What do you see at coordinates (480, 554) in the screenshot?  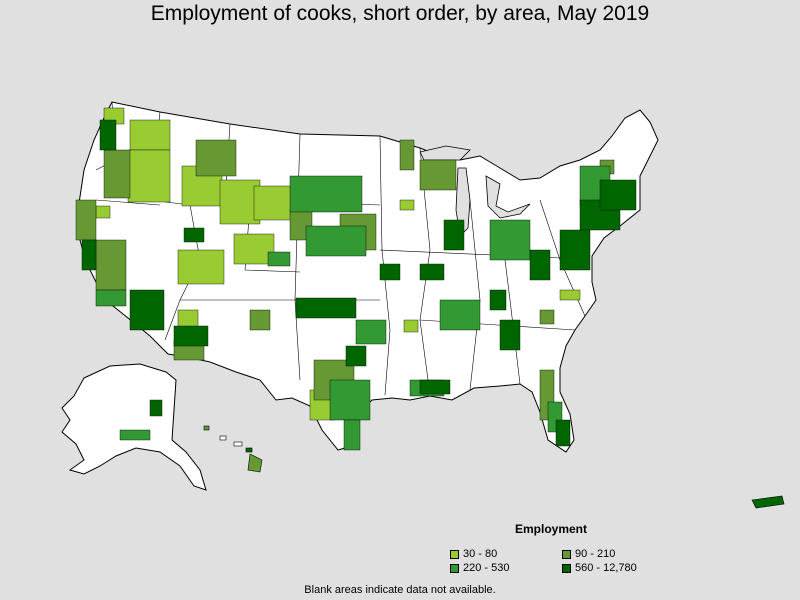 I see `legend-label: 30 - 80` at bounding box center [480, 554].